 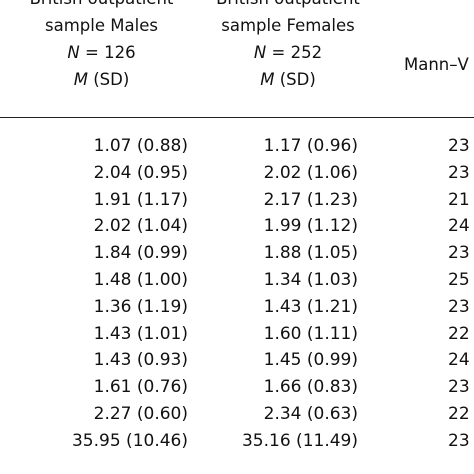 What do you see at coordinates (140, 306) in the screenshot?
I see `cell-males: 1.36 (1.19)` at bounding box center [140, 306].